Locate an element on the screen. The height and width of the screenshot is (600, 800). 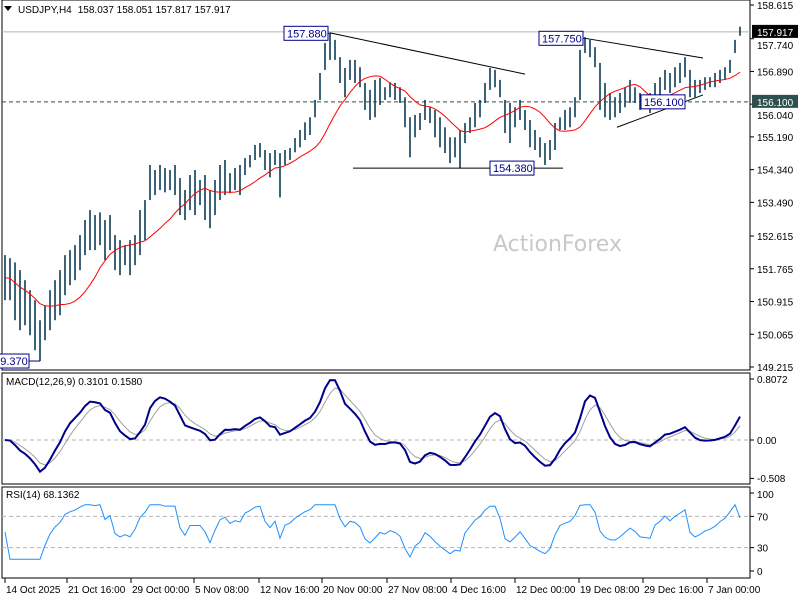
current-price-tag is located at coordinates (775, 31).